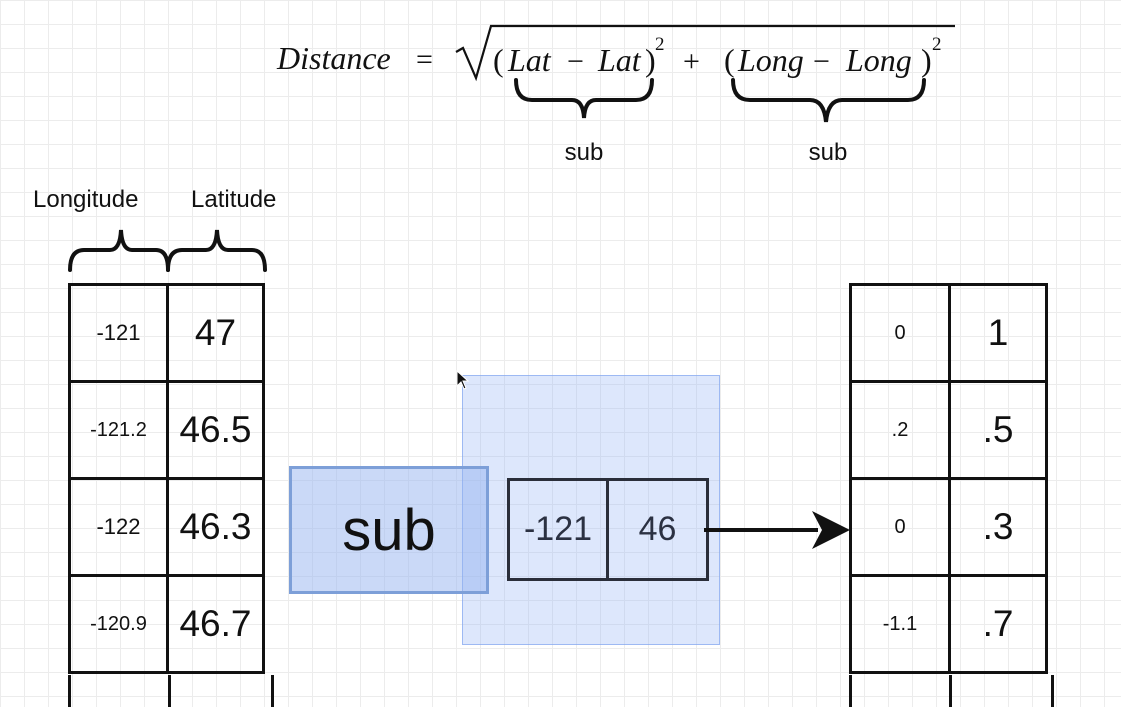  I want to click on table-row: 0 .3, so click(948, 527).